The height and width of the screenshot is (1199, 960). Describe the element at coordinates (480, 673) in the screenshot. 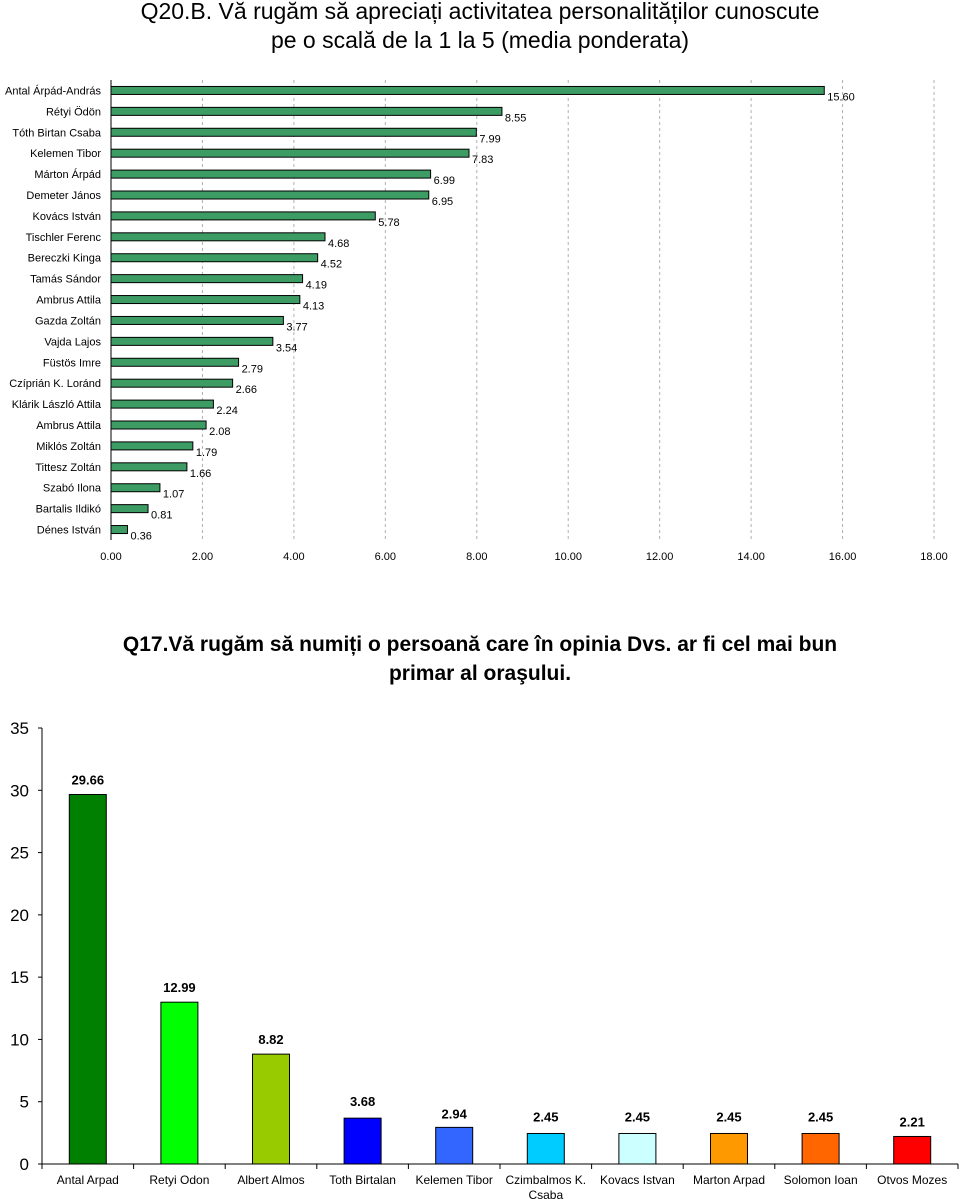

I see `chart2-title-line-2: primar al oraşului.` at that location.